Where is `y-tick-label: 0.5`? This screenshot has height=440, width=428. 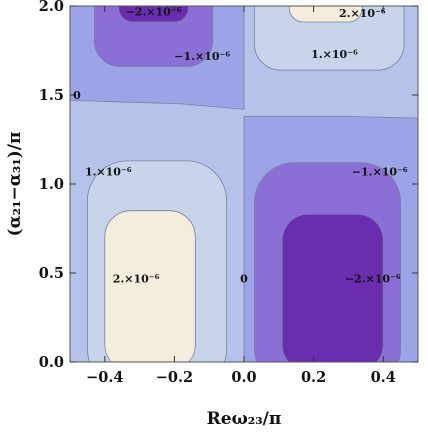
y-tick-label: 0.5 is located at coordinates (51, 273).